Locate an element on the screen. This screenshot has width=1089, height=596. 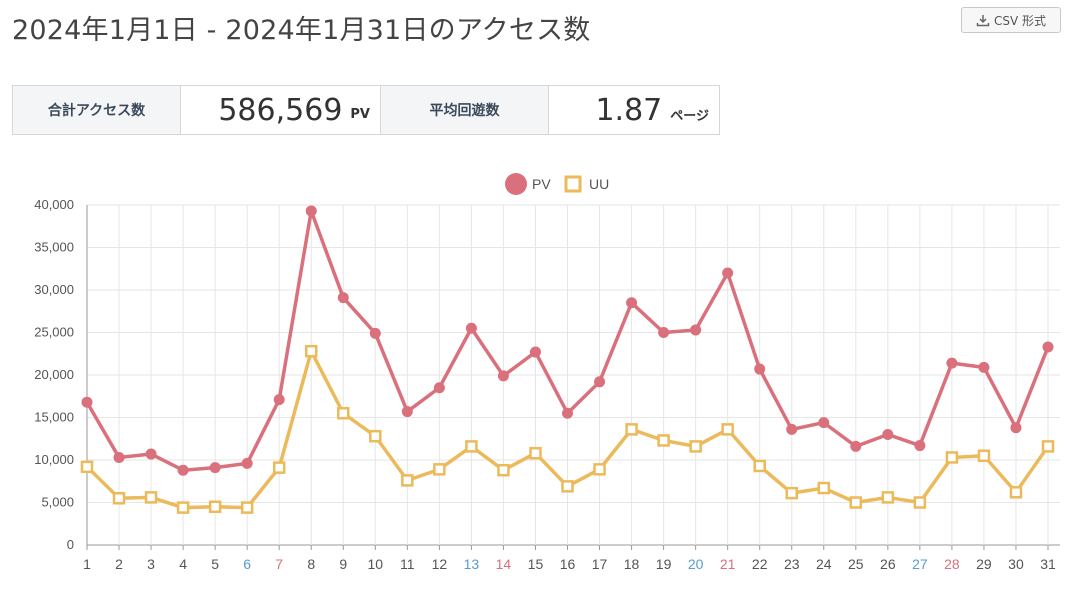
legend-uu-label: UU is located at coordinates (599, 184).